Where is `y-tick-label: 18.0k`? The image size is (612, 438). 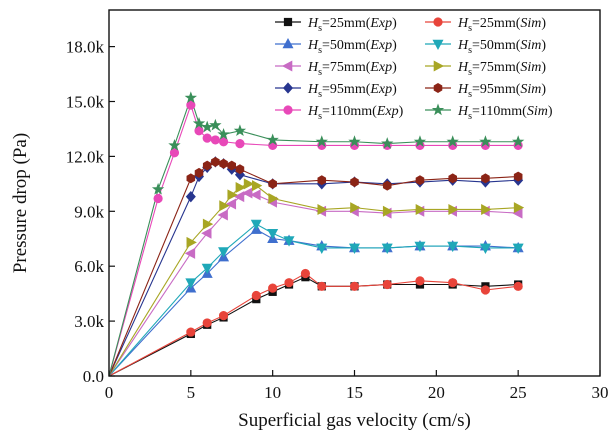
y-tick-label: 18.0k is located at coordinates (85, 47).